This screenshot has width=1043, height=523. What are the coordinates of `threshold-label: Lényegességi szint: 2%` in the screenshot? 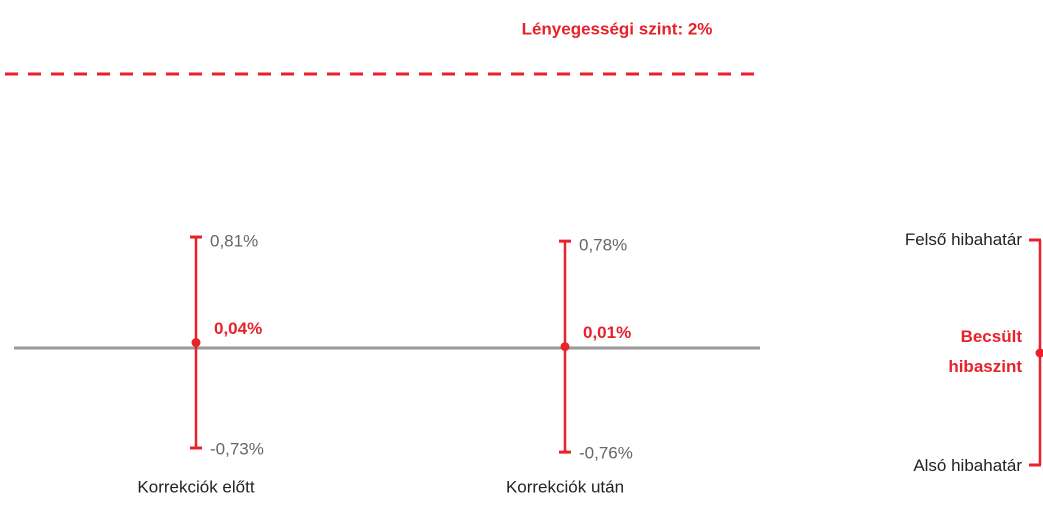 It's located at (617, 28).